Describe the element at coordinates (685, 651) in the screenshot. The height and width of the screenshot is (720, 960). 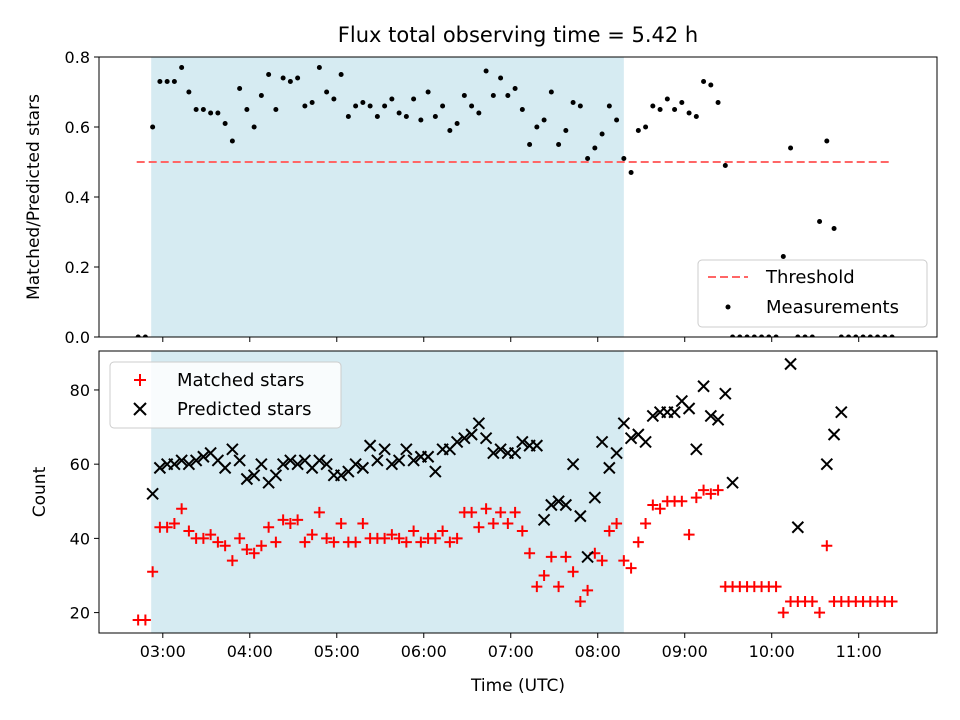
I see `count-x-tick-label: 09:00` at that location.